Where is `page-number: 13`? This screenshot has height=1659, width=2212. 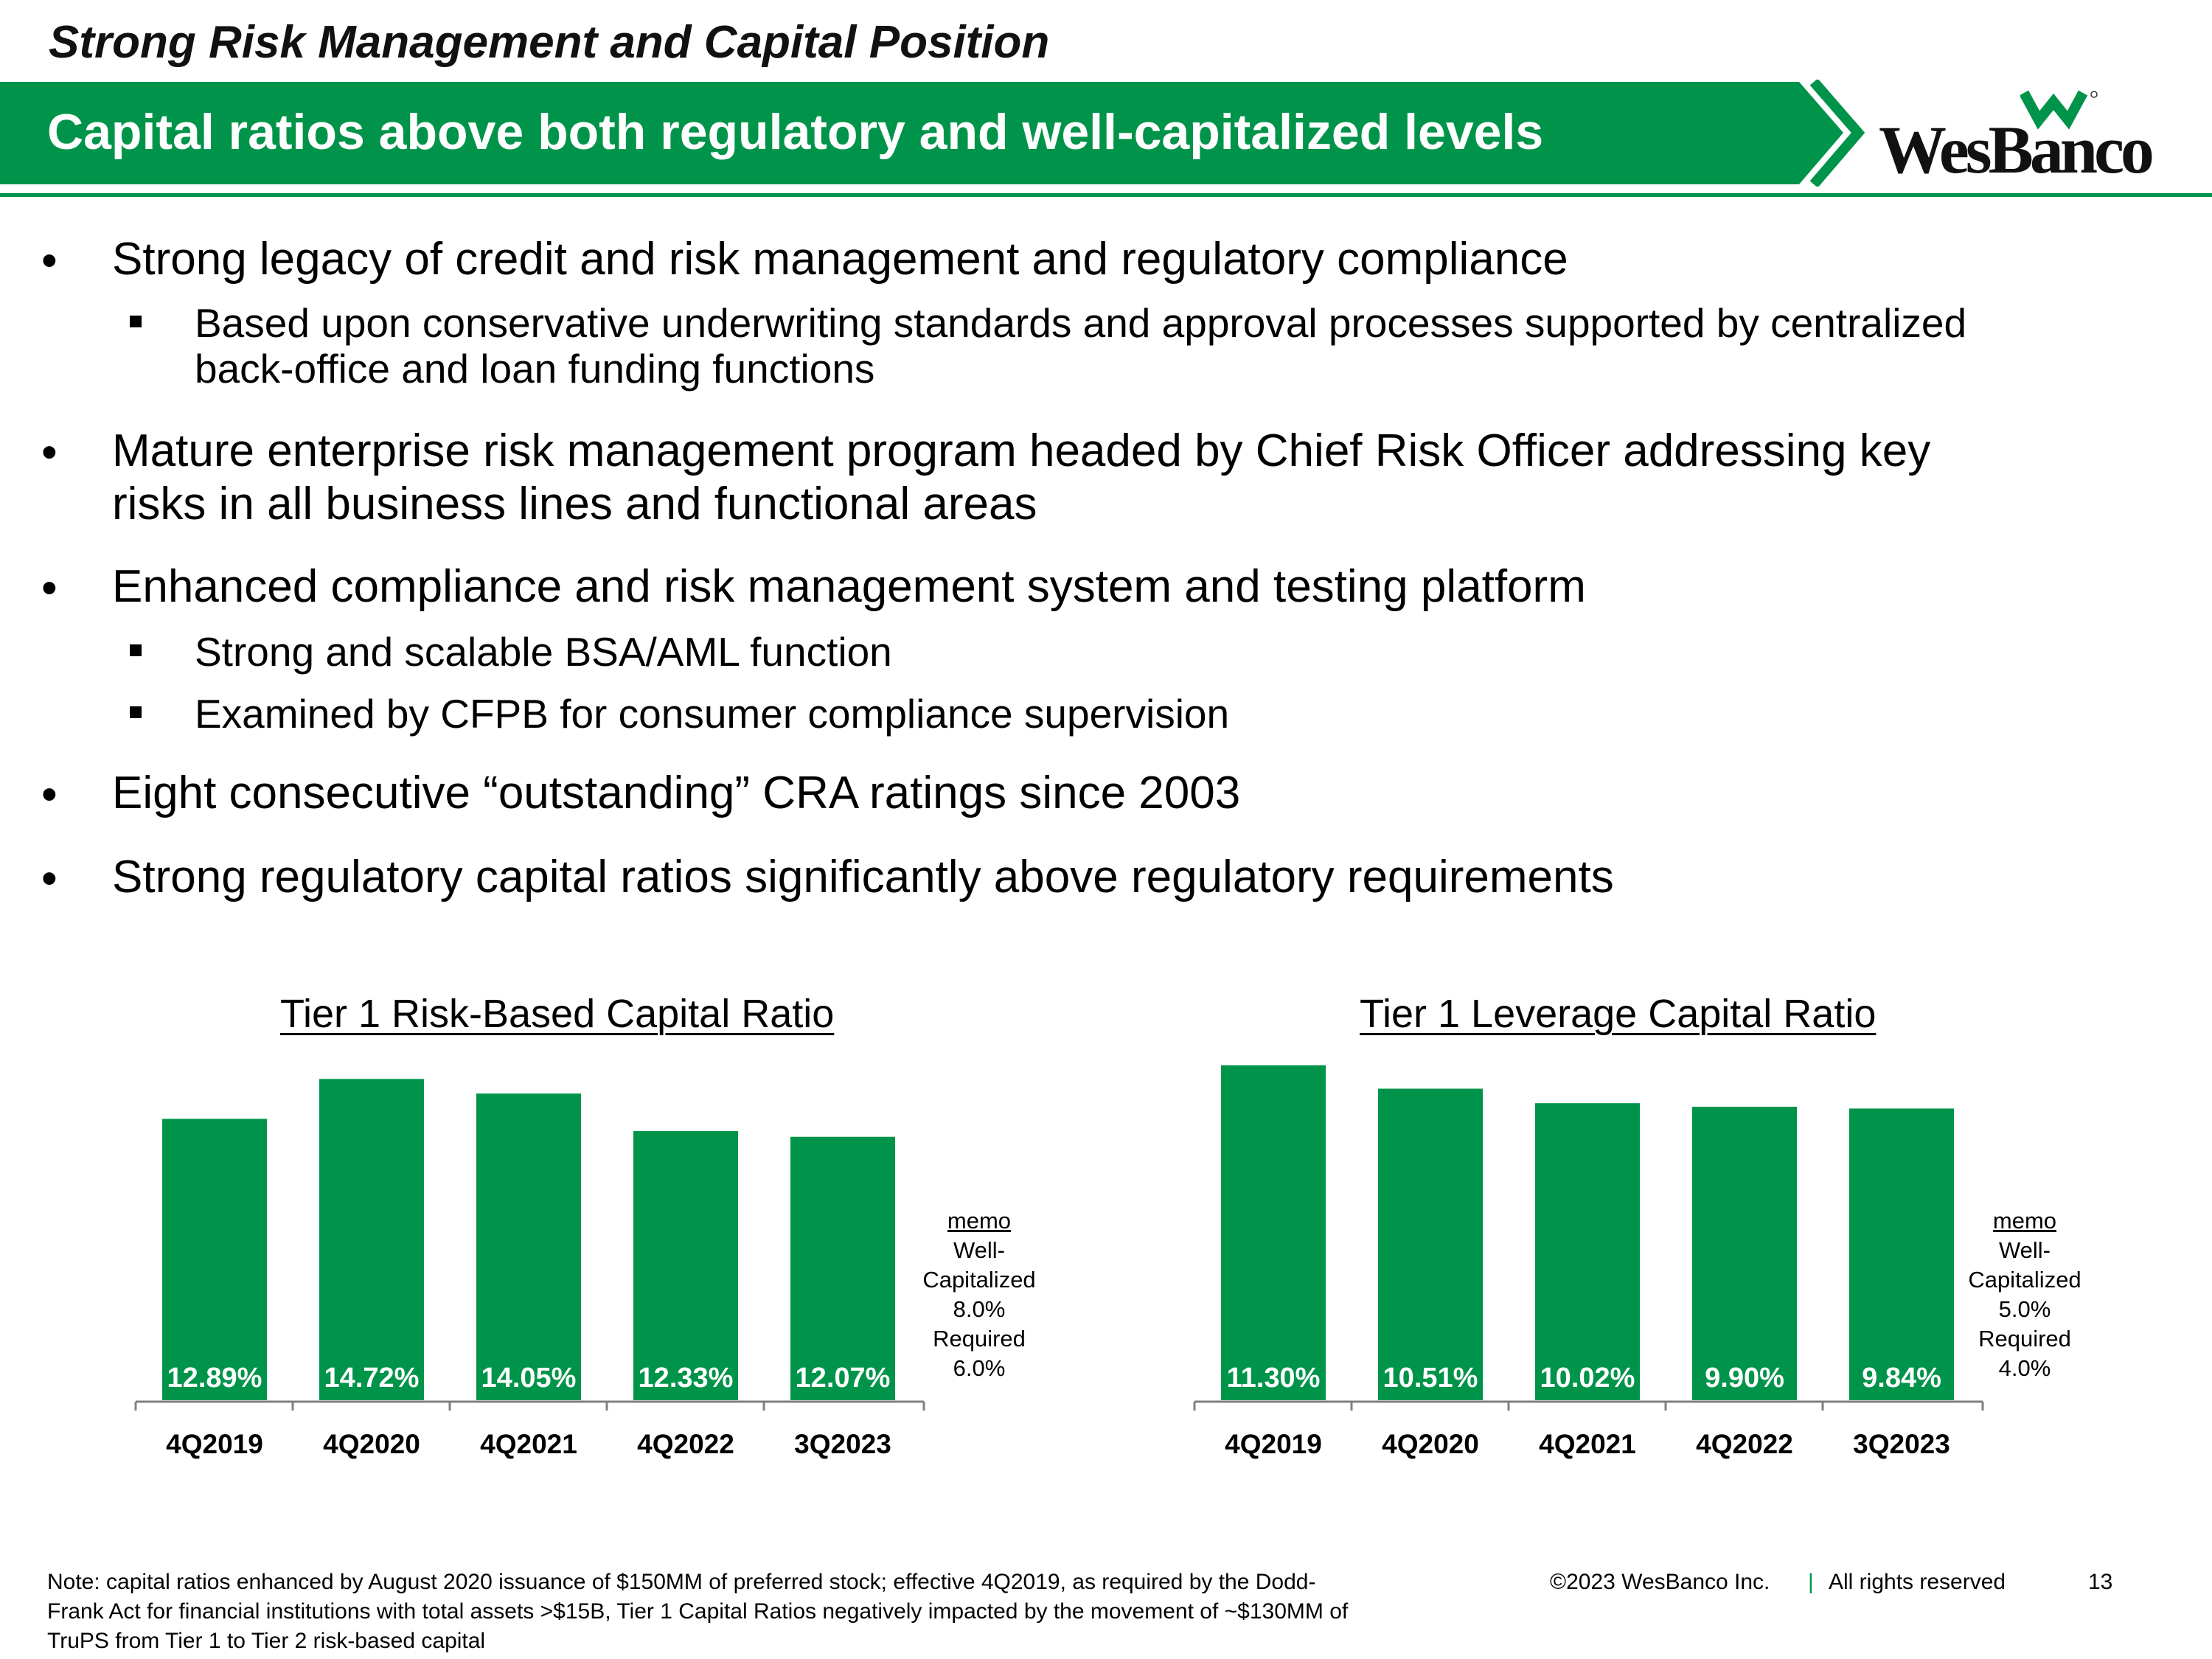 page-number: 13 is located at coordinates (2100, 1582).